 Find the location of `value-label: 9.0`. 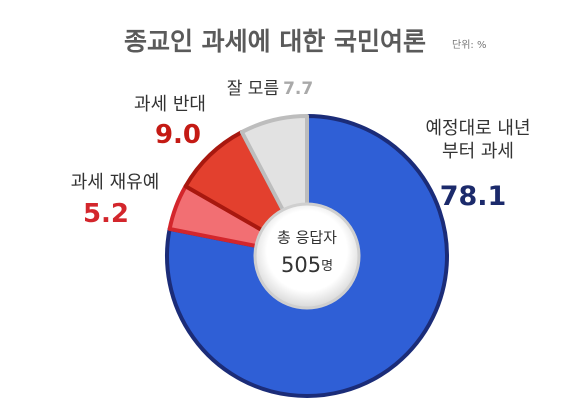

value-label: 9.0 is located at coordinates (178, 135).